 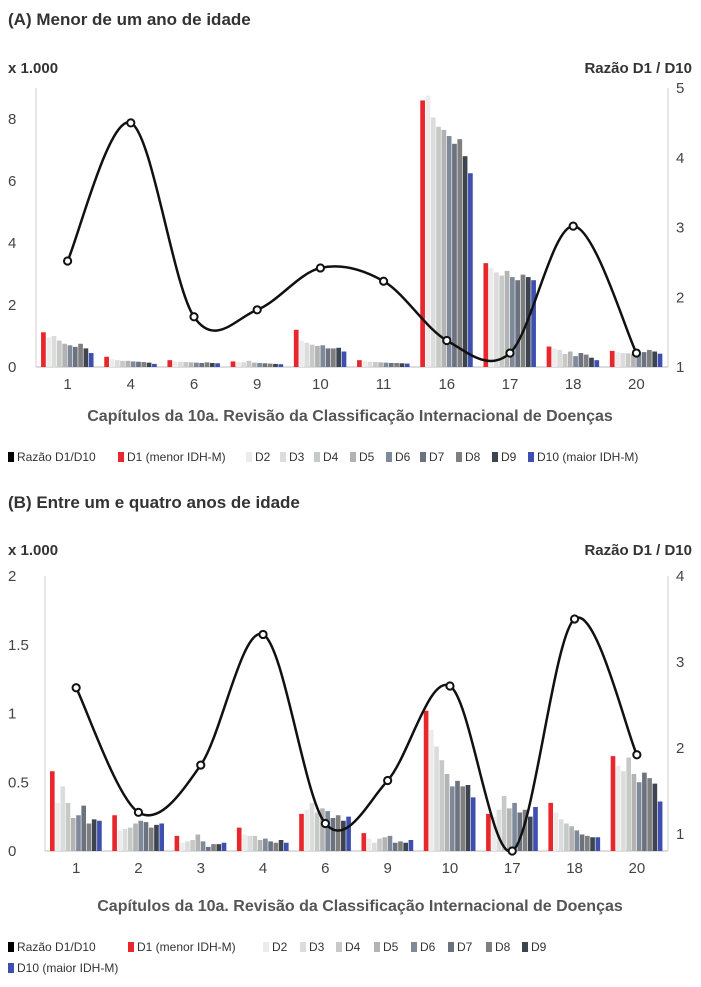 I want to click on panel-b-bar-18-d3, so click(x=561, y=835).